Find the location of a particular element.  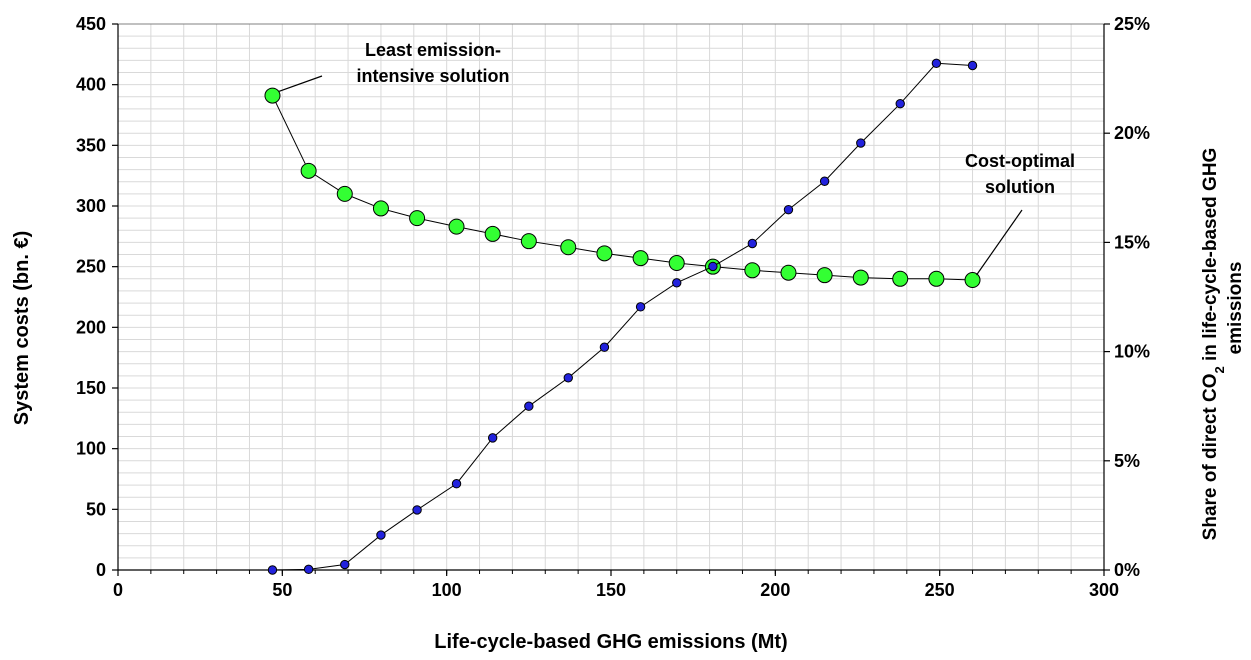

y2-tick-label: 0% is located at coordinates (1127, 570).